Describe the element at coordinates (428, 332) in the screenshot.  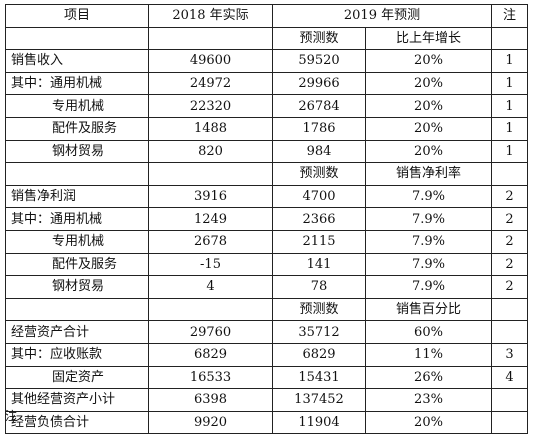
I see `row-rate: 60%` at that location.